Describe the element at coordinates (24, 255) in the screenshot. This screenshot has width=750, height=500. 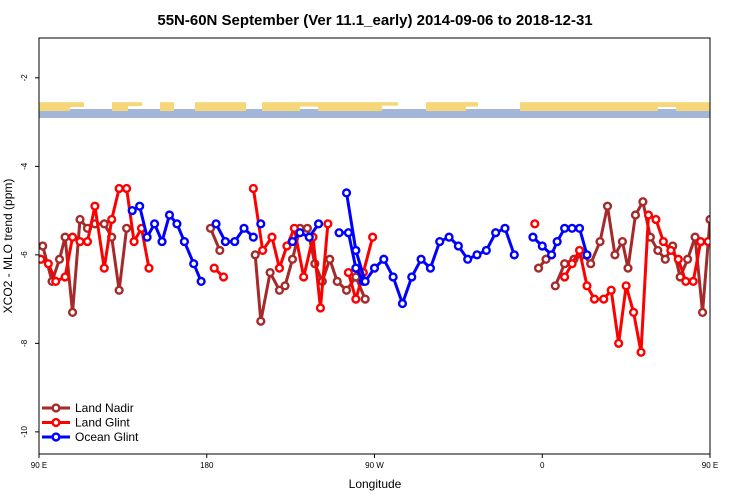
I see `y-tick-label: -6` at that location.